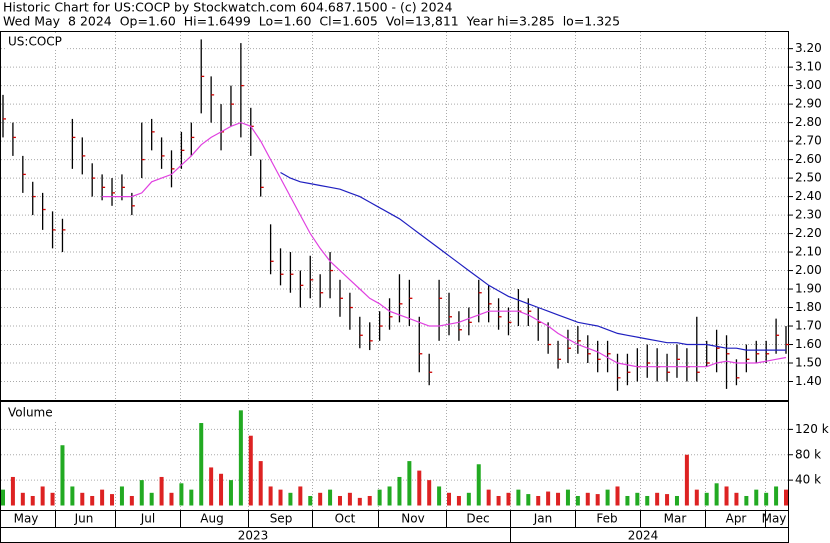 This screenshot has height=543, width=830. What do you see at coordinates (808, 141) in the screenshot?
I see `y-tick-label: 2.70` at bounding box center [808, 141].